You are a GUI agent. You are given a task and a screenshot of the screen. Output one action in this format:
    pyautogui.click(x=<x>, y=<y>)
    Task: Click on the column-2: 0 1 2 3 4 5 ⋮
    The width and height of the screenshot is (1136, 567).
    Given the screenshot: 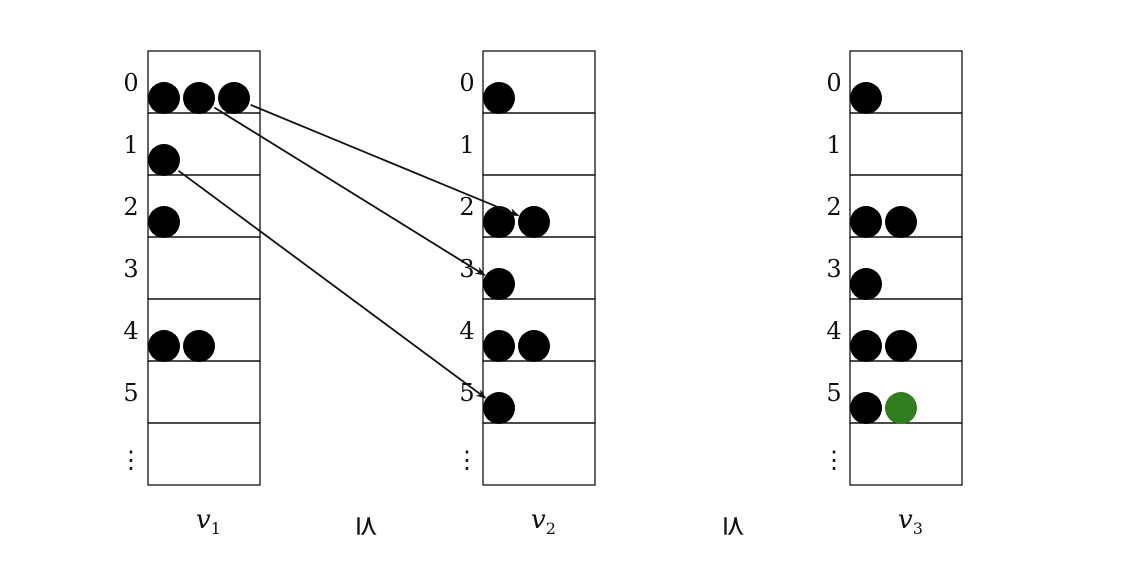 What is the action you would take?
    pyautogui.click(x=525, y=268)
    